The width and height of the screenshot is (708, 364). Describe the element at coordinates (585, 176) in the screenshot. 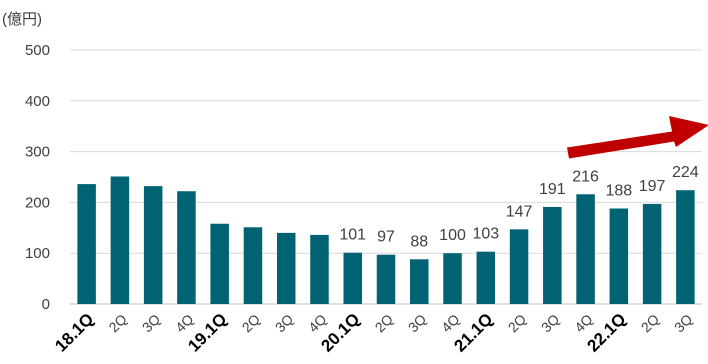

I see `data-label: 216` at that location.